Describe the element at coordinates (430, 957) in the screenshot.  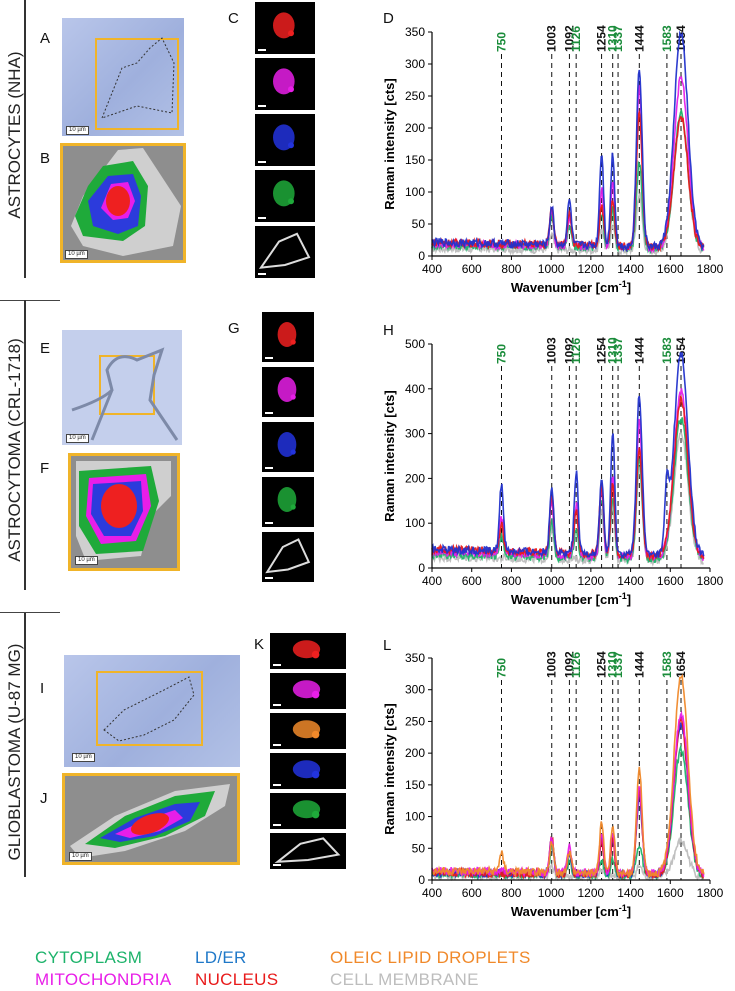
I see `legend-oleic-lipid-droplets: OLEIC LIPID DROPLETS` at that location.